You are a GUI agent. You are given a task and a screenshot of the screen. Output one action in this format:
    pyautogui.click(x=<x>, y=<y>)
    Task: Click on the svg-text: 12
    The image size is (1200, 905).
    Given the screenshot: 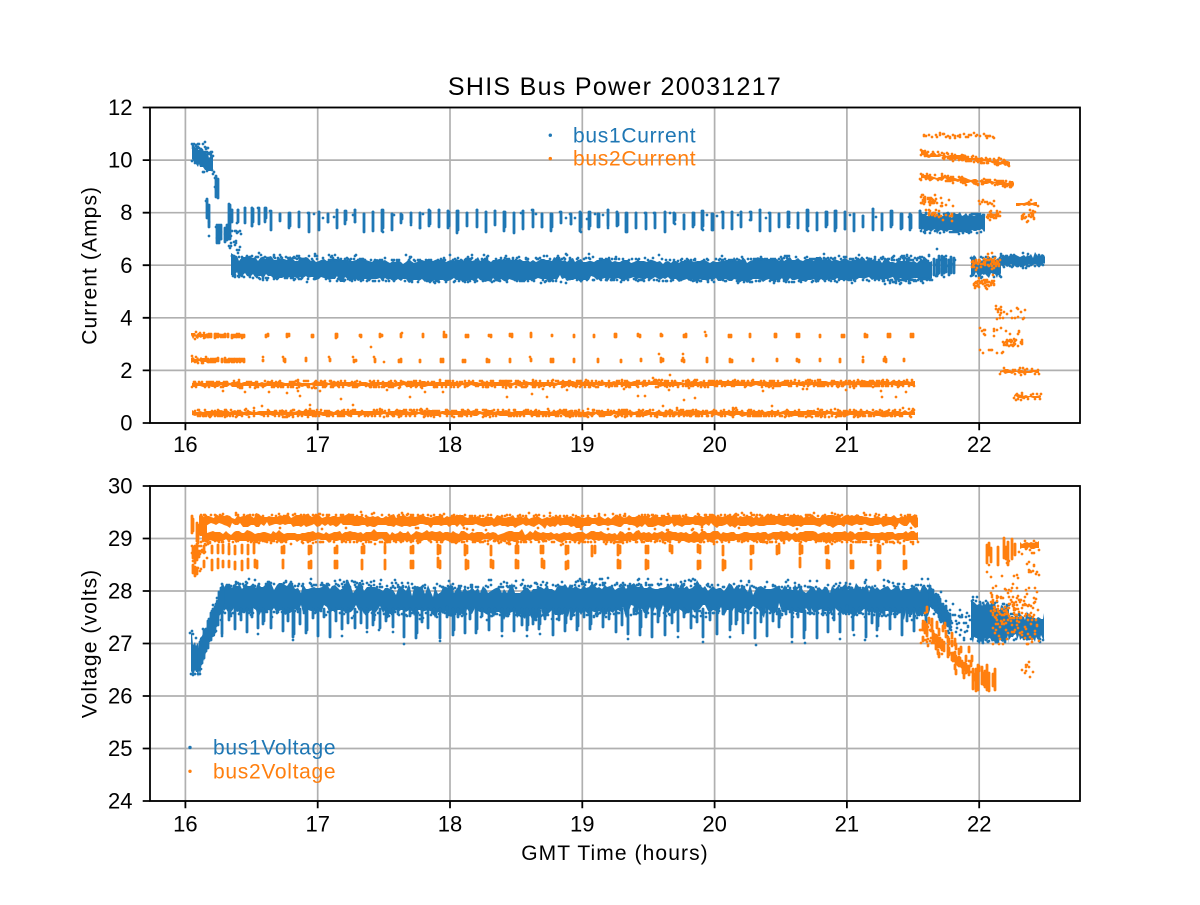 What is the action you would take?
    pyautogui.click(x=120, y=107)
    